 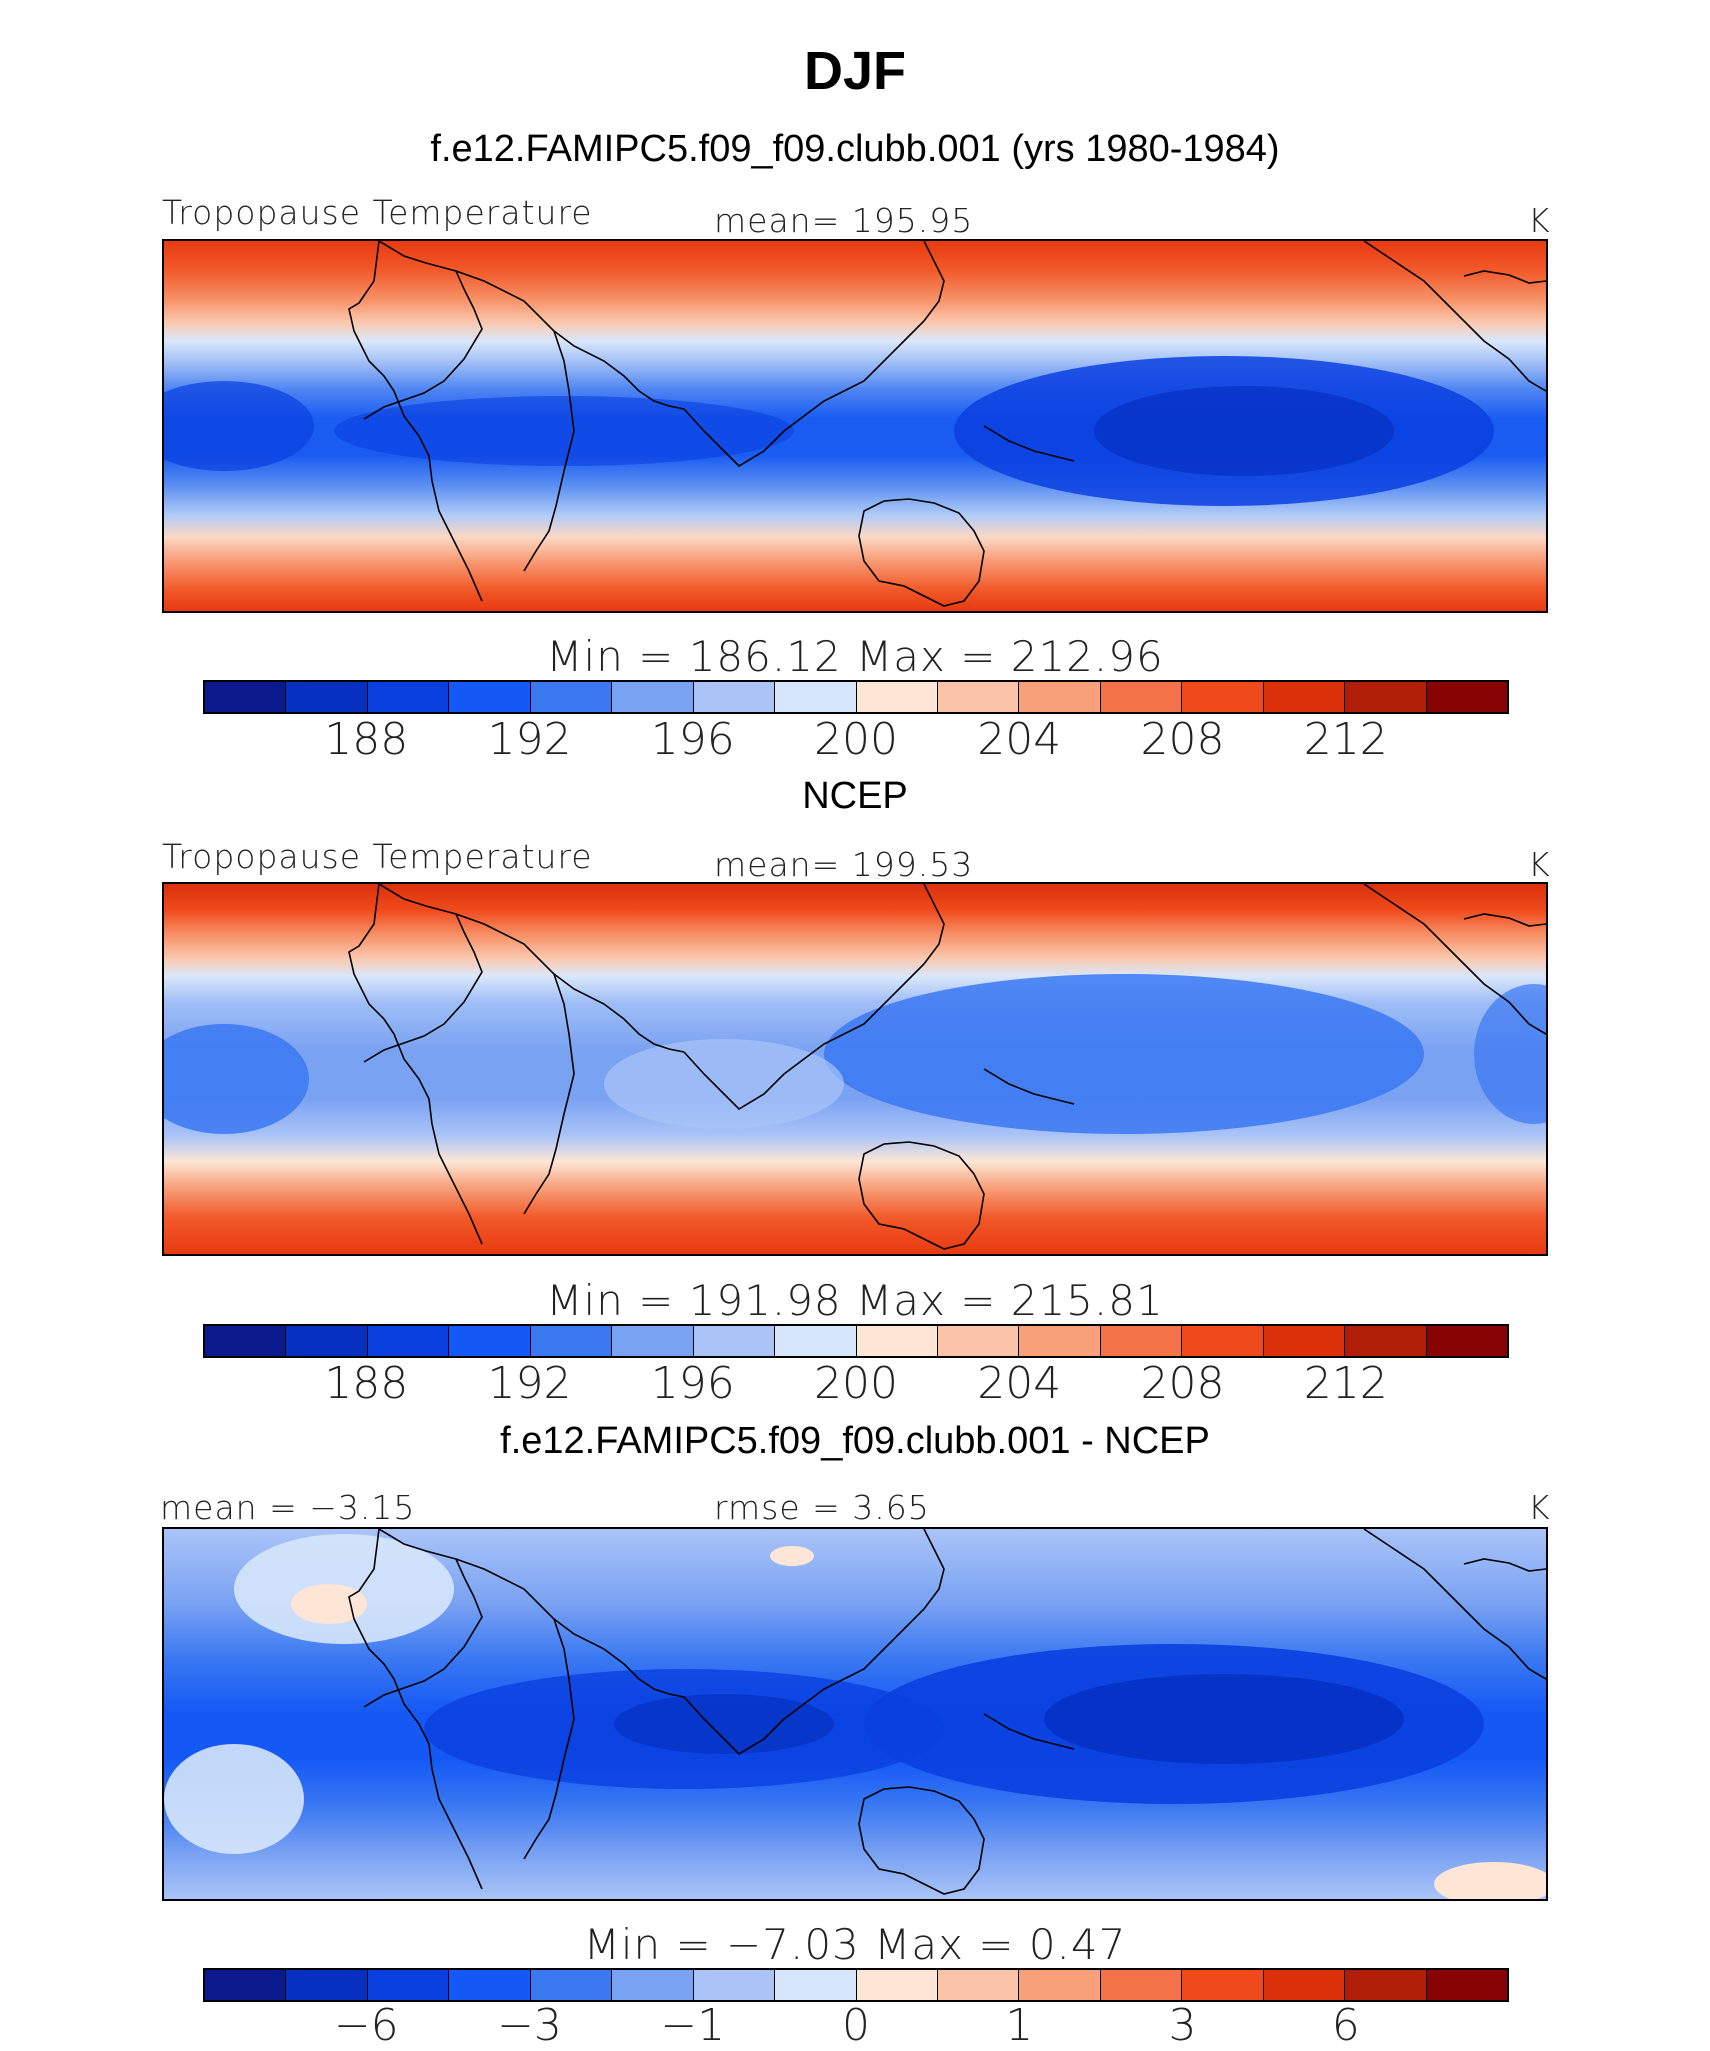 What do you see at coordinates (1224, 1719) in the screenshot?
I see `panel-3-pacific-inner-core` at bounding box center [1224, 1719].